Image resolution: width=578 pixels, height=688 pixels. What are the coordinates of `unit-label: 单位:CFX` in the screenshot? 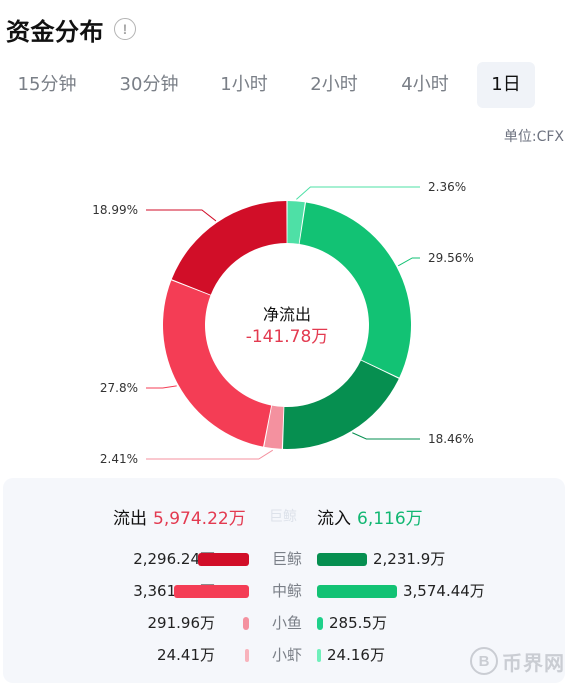 It's located at (533, 137).